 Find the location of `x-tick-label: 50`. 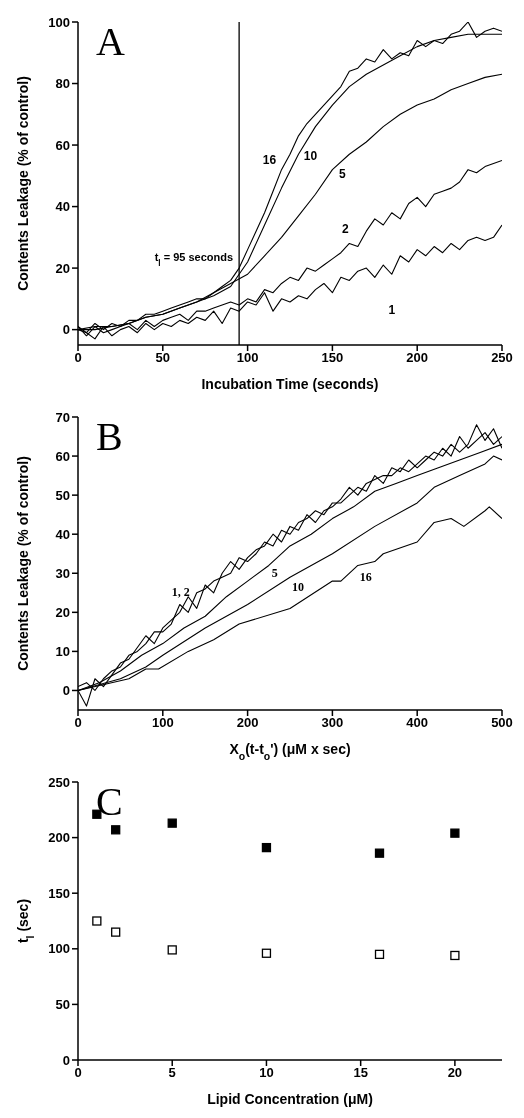

x-tick-label: 50 is located at coordinates (163, 358).